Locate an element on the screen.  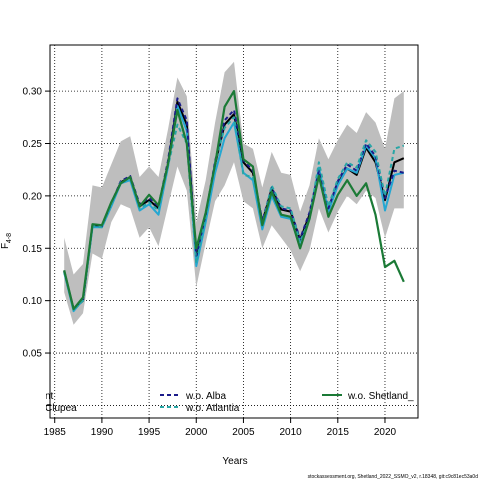
y-axis-title: F 4-8 is located at coordinates (6, 241).